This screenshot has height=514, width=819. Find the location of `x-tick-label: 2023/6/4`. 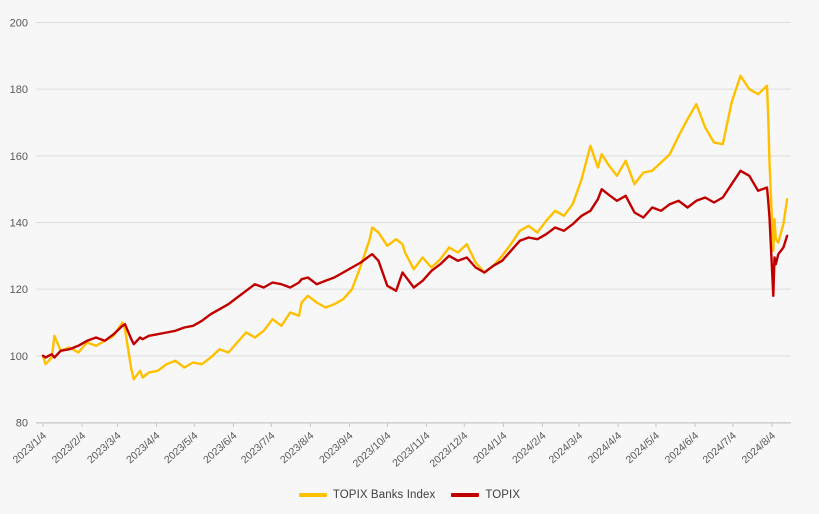

x-tick-label: 2023/6/4 is located at coordinates (220, 448).